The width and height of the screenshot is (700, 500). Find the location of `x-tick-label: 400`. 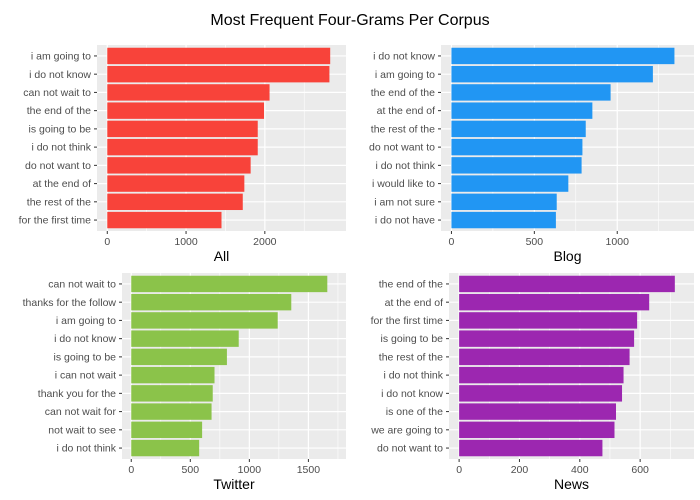

x-tick-label: 400 is located at coordinates (580, 470).